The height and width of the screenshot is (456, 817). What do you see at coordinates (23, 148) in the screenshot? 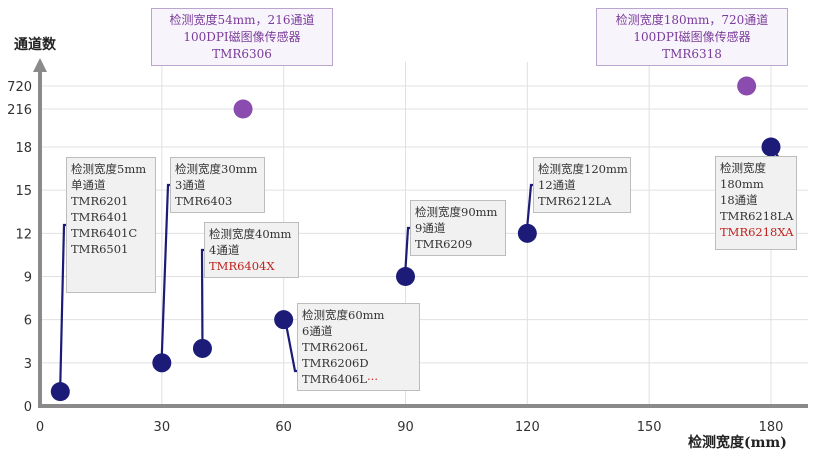
I see `y-tick-label: 18` at bounding box center [23, 148].